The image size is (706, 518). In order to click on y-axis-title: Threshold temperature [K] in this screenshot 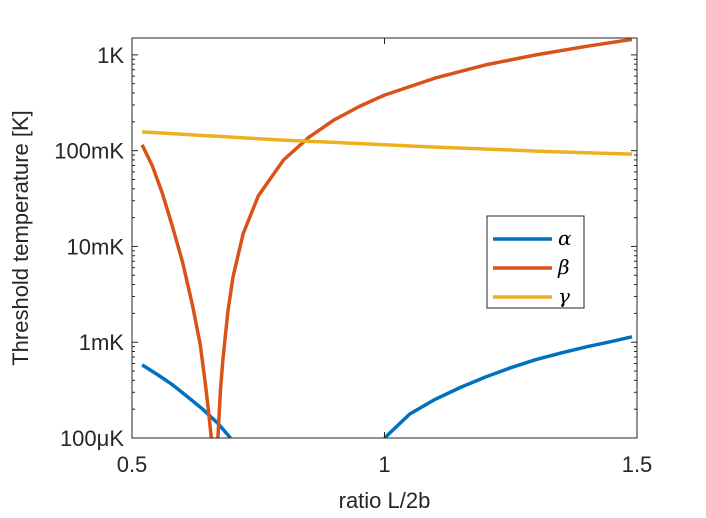, I will do `click(20, 238)`.